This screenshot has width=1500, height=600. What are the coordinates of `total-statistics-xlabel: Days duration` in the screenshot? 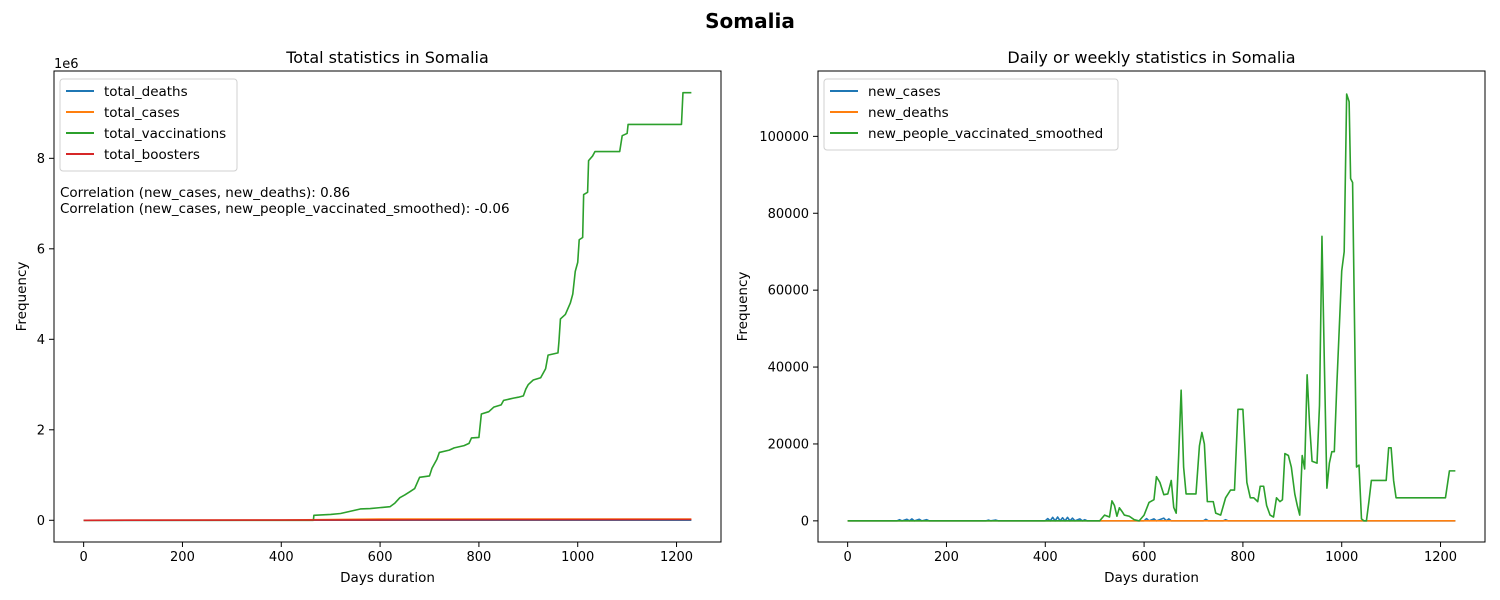 It's located at (387, 578).